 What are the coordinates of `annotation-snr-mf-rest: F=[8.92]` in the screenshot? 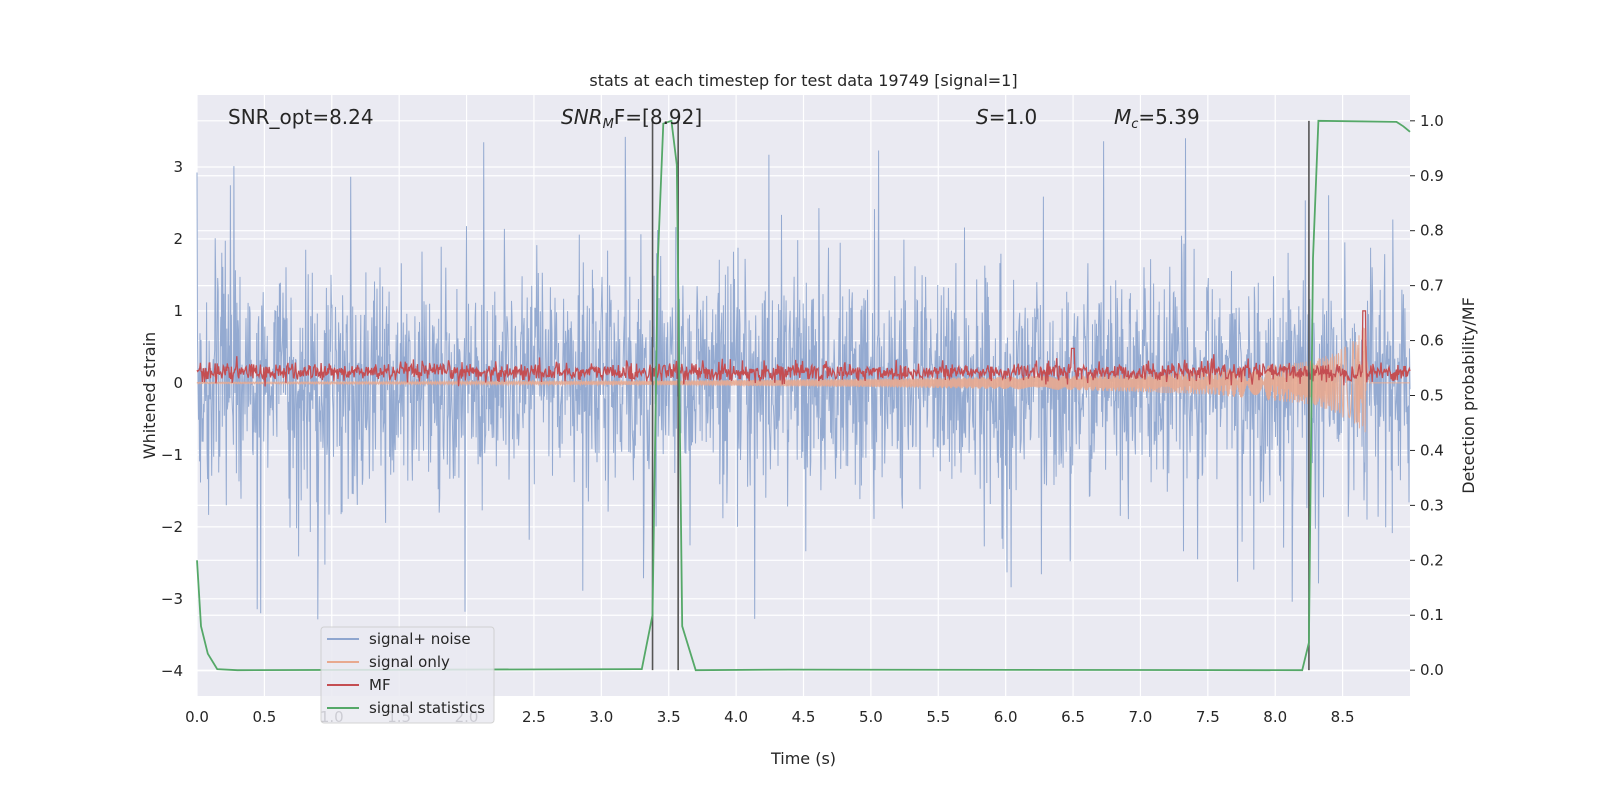 It's located at (658, 117).